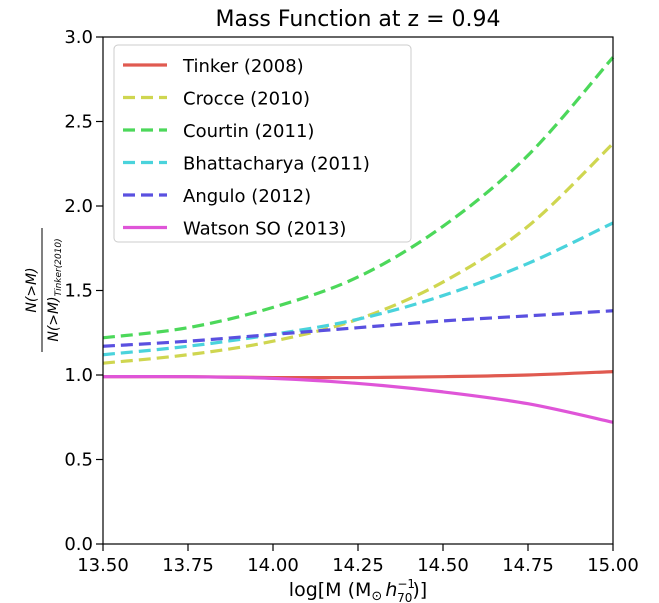  Describe the element at coordinates (78, 206) in the screenshot. I see `y-tick-label: 2.0` at that location.